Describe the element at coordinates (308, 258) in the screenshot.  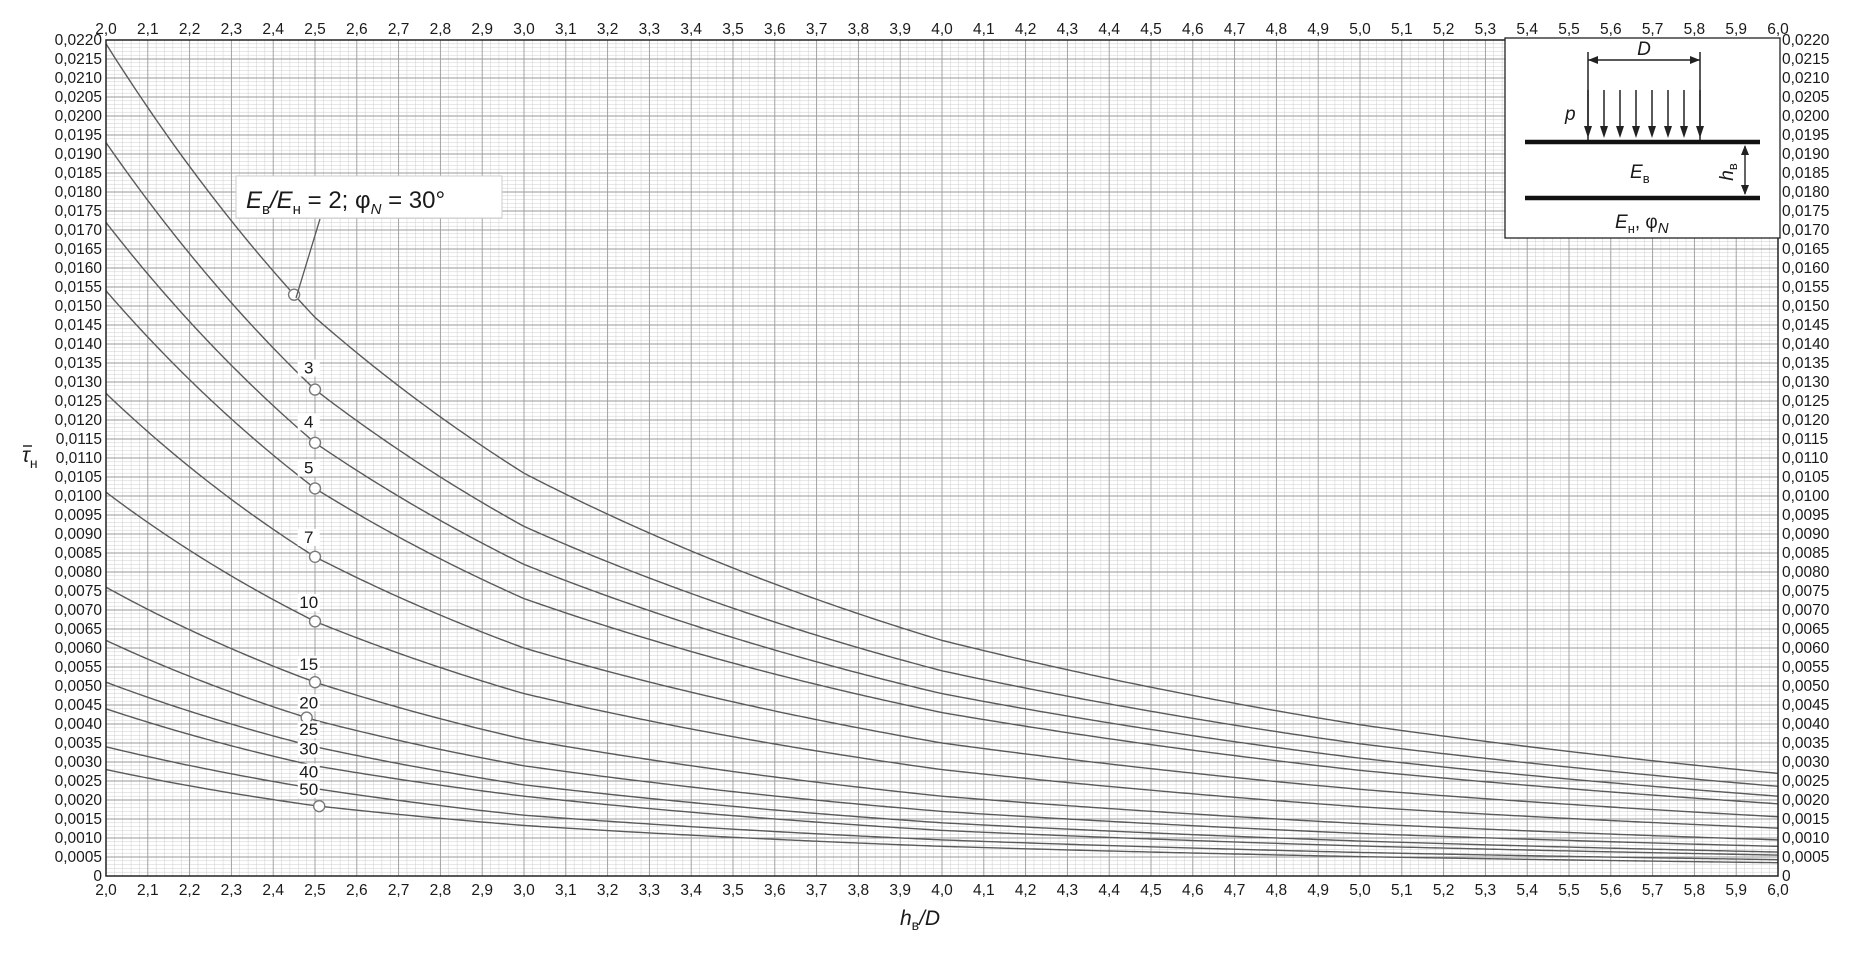
I see `annotation-leader` at that location.